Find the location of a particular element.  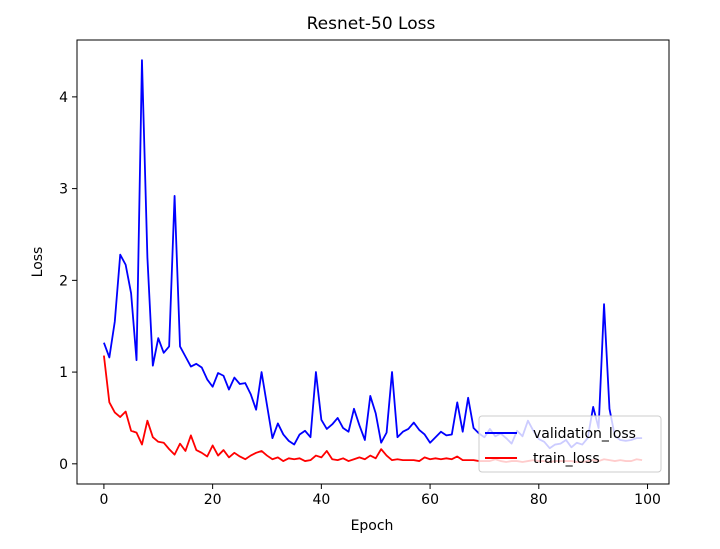

x-axis-label: Epoch is located at coordinates (372, 526).